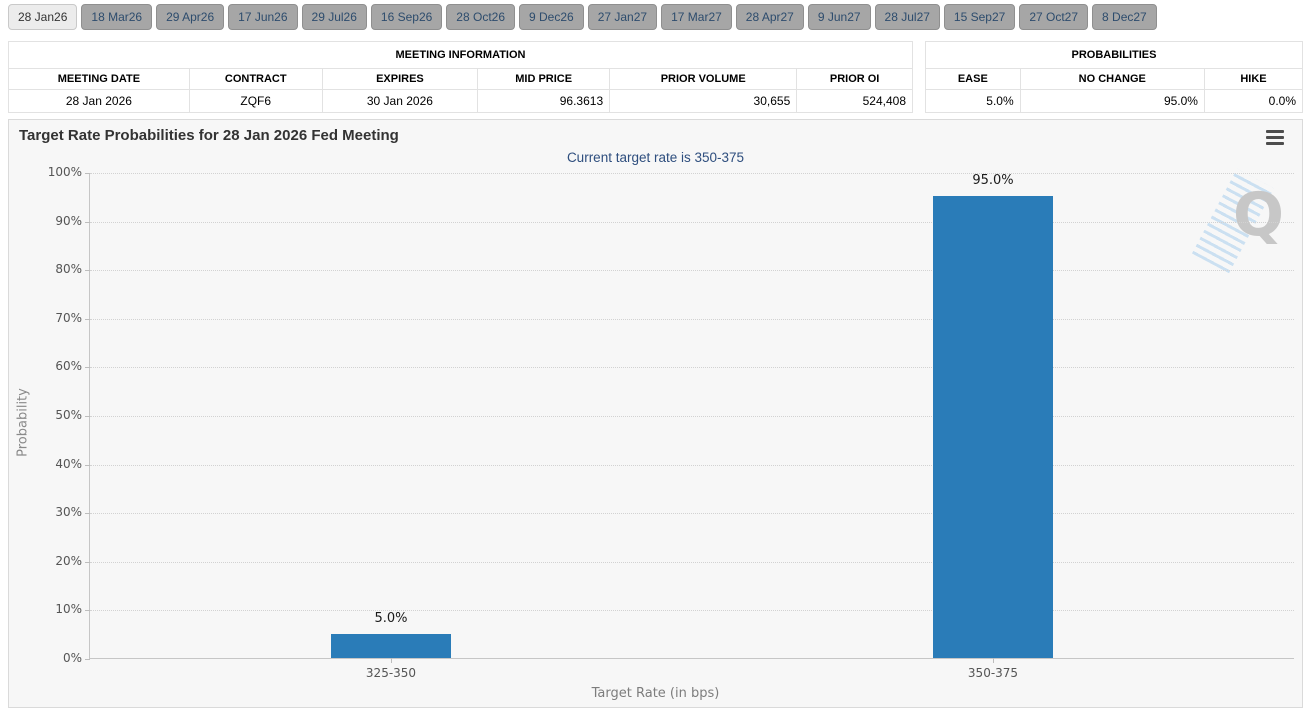 The width and height of the screenshot is (1311, 718). I want to click on meeting-tab-17-jun26: 17 Jun26, so click(263, 17).